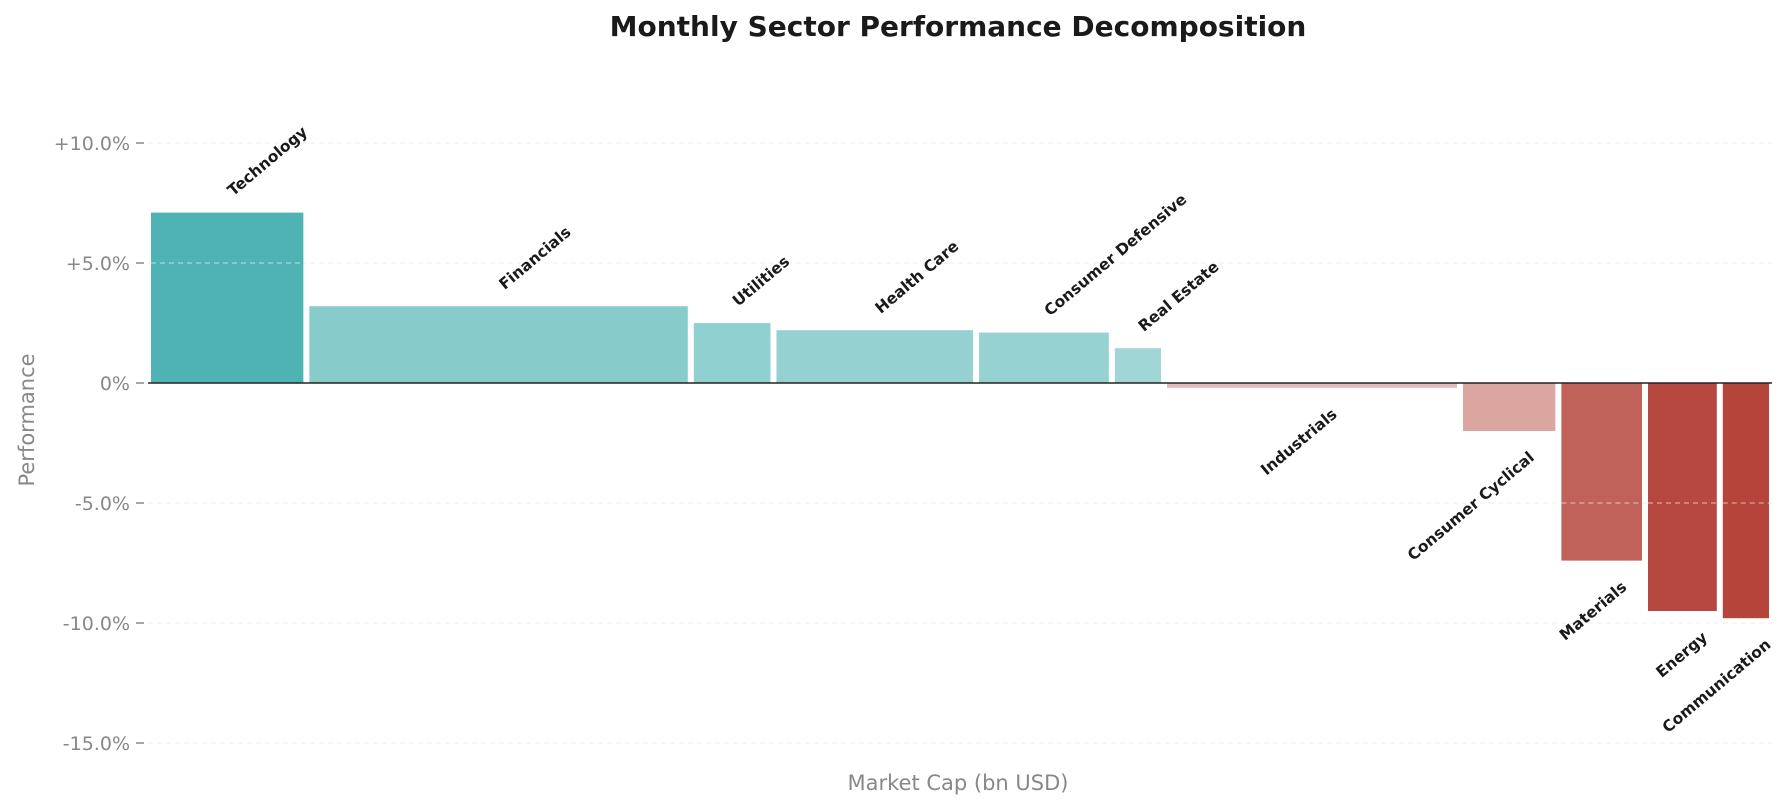 The height and width of the screenshot is (809, 1787). I want to click on bar-label-real-estate: Real Estate, so click(1179, 297).